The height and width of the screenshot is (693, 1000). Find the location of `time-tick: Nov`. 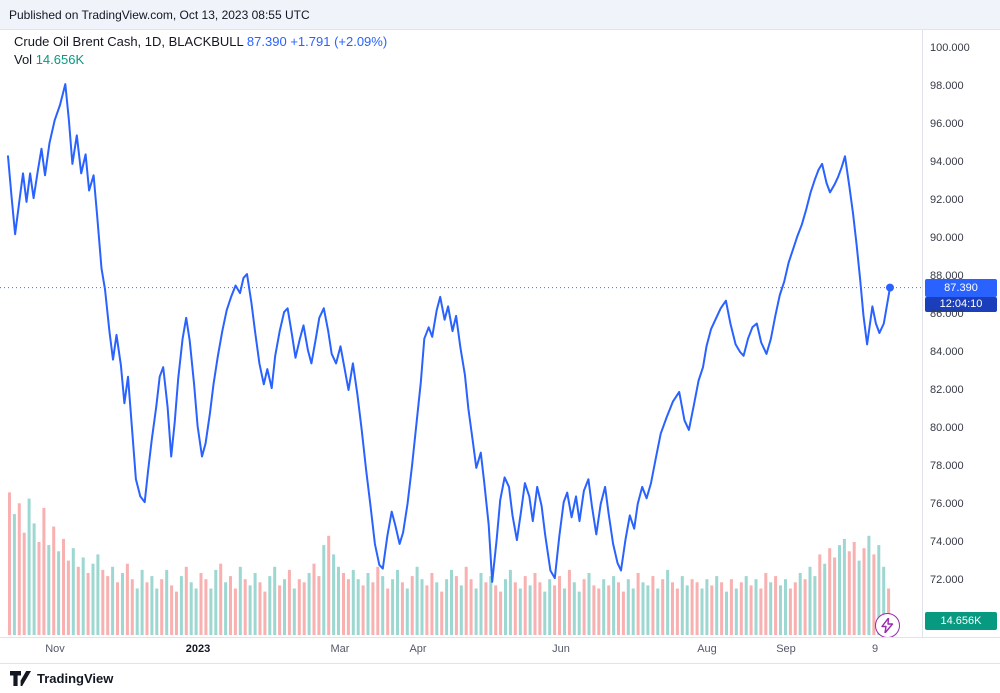

time-tick: Nov is located at coordinates (55, 649).